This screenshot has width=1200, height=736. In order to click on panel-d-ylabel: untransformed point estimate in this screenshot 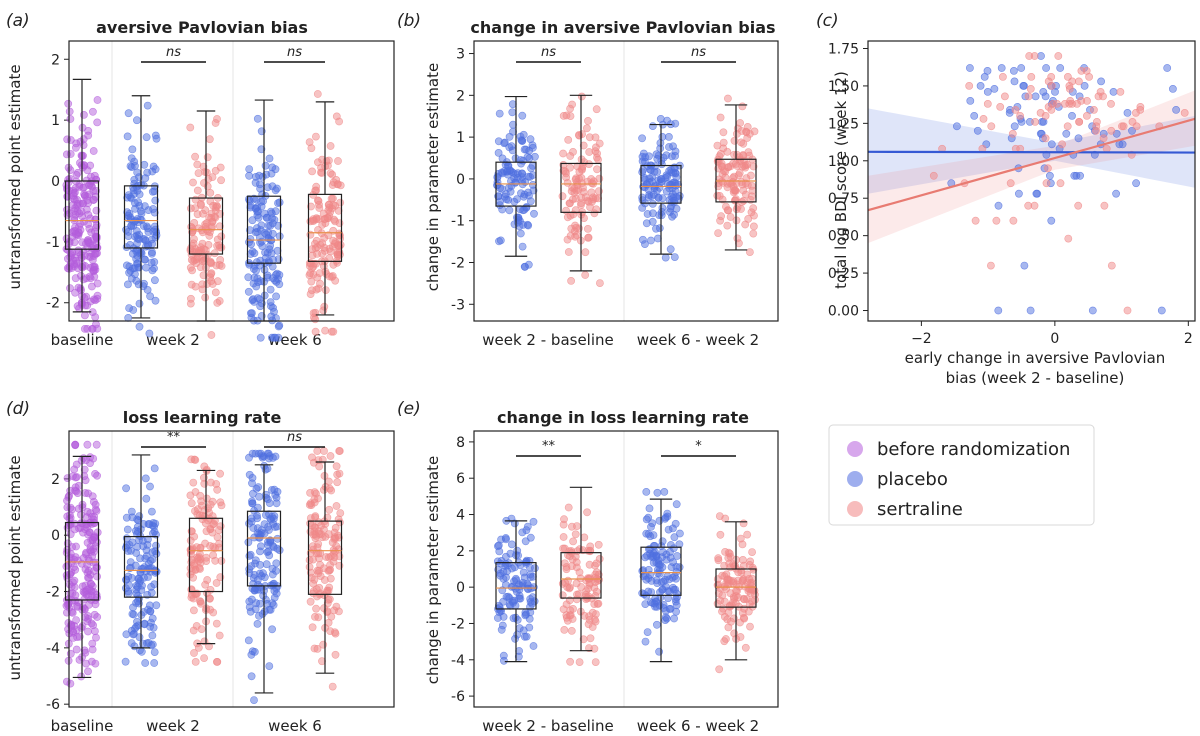, I will do `click(15, 567)`.